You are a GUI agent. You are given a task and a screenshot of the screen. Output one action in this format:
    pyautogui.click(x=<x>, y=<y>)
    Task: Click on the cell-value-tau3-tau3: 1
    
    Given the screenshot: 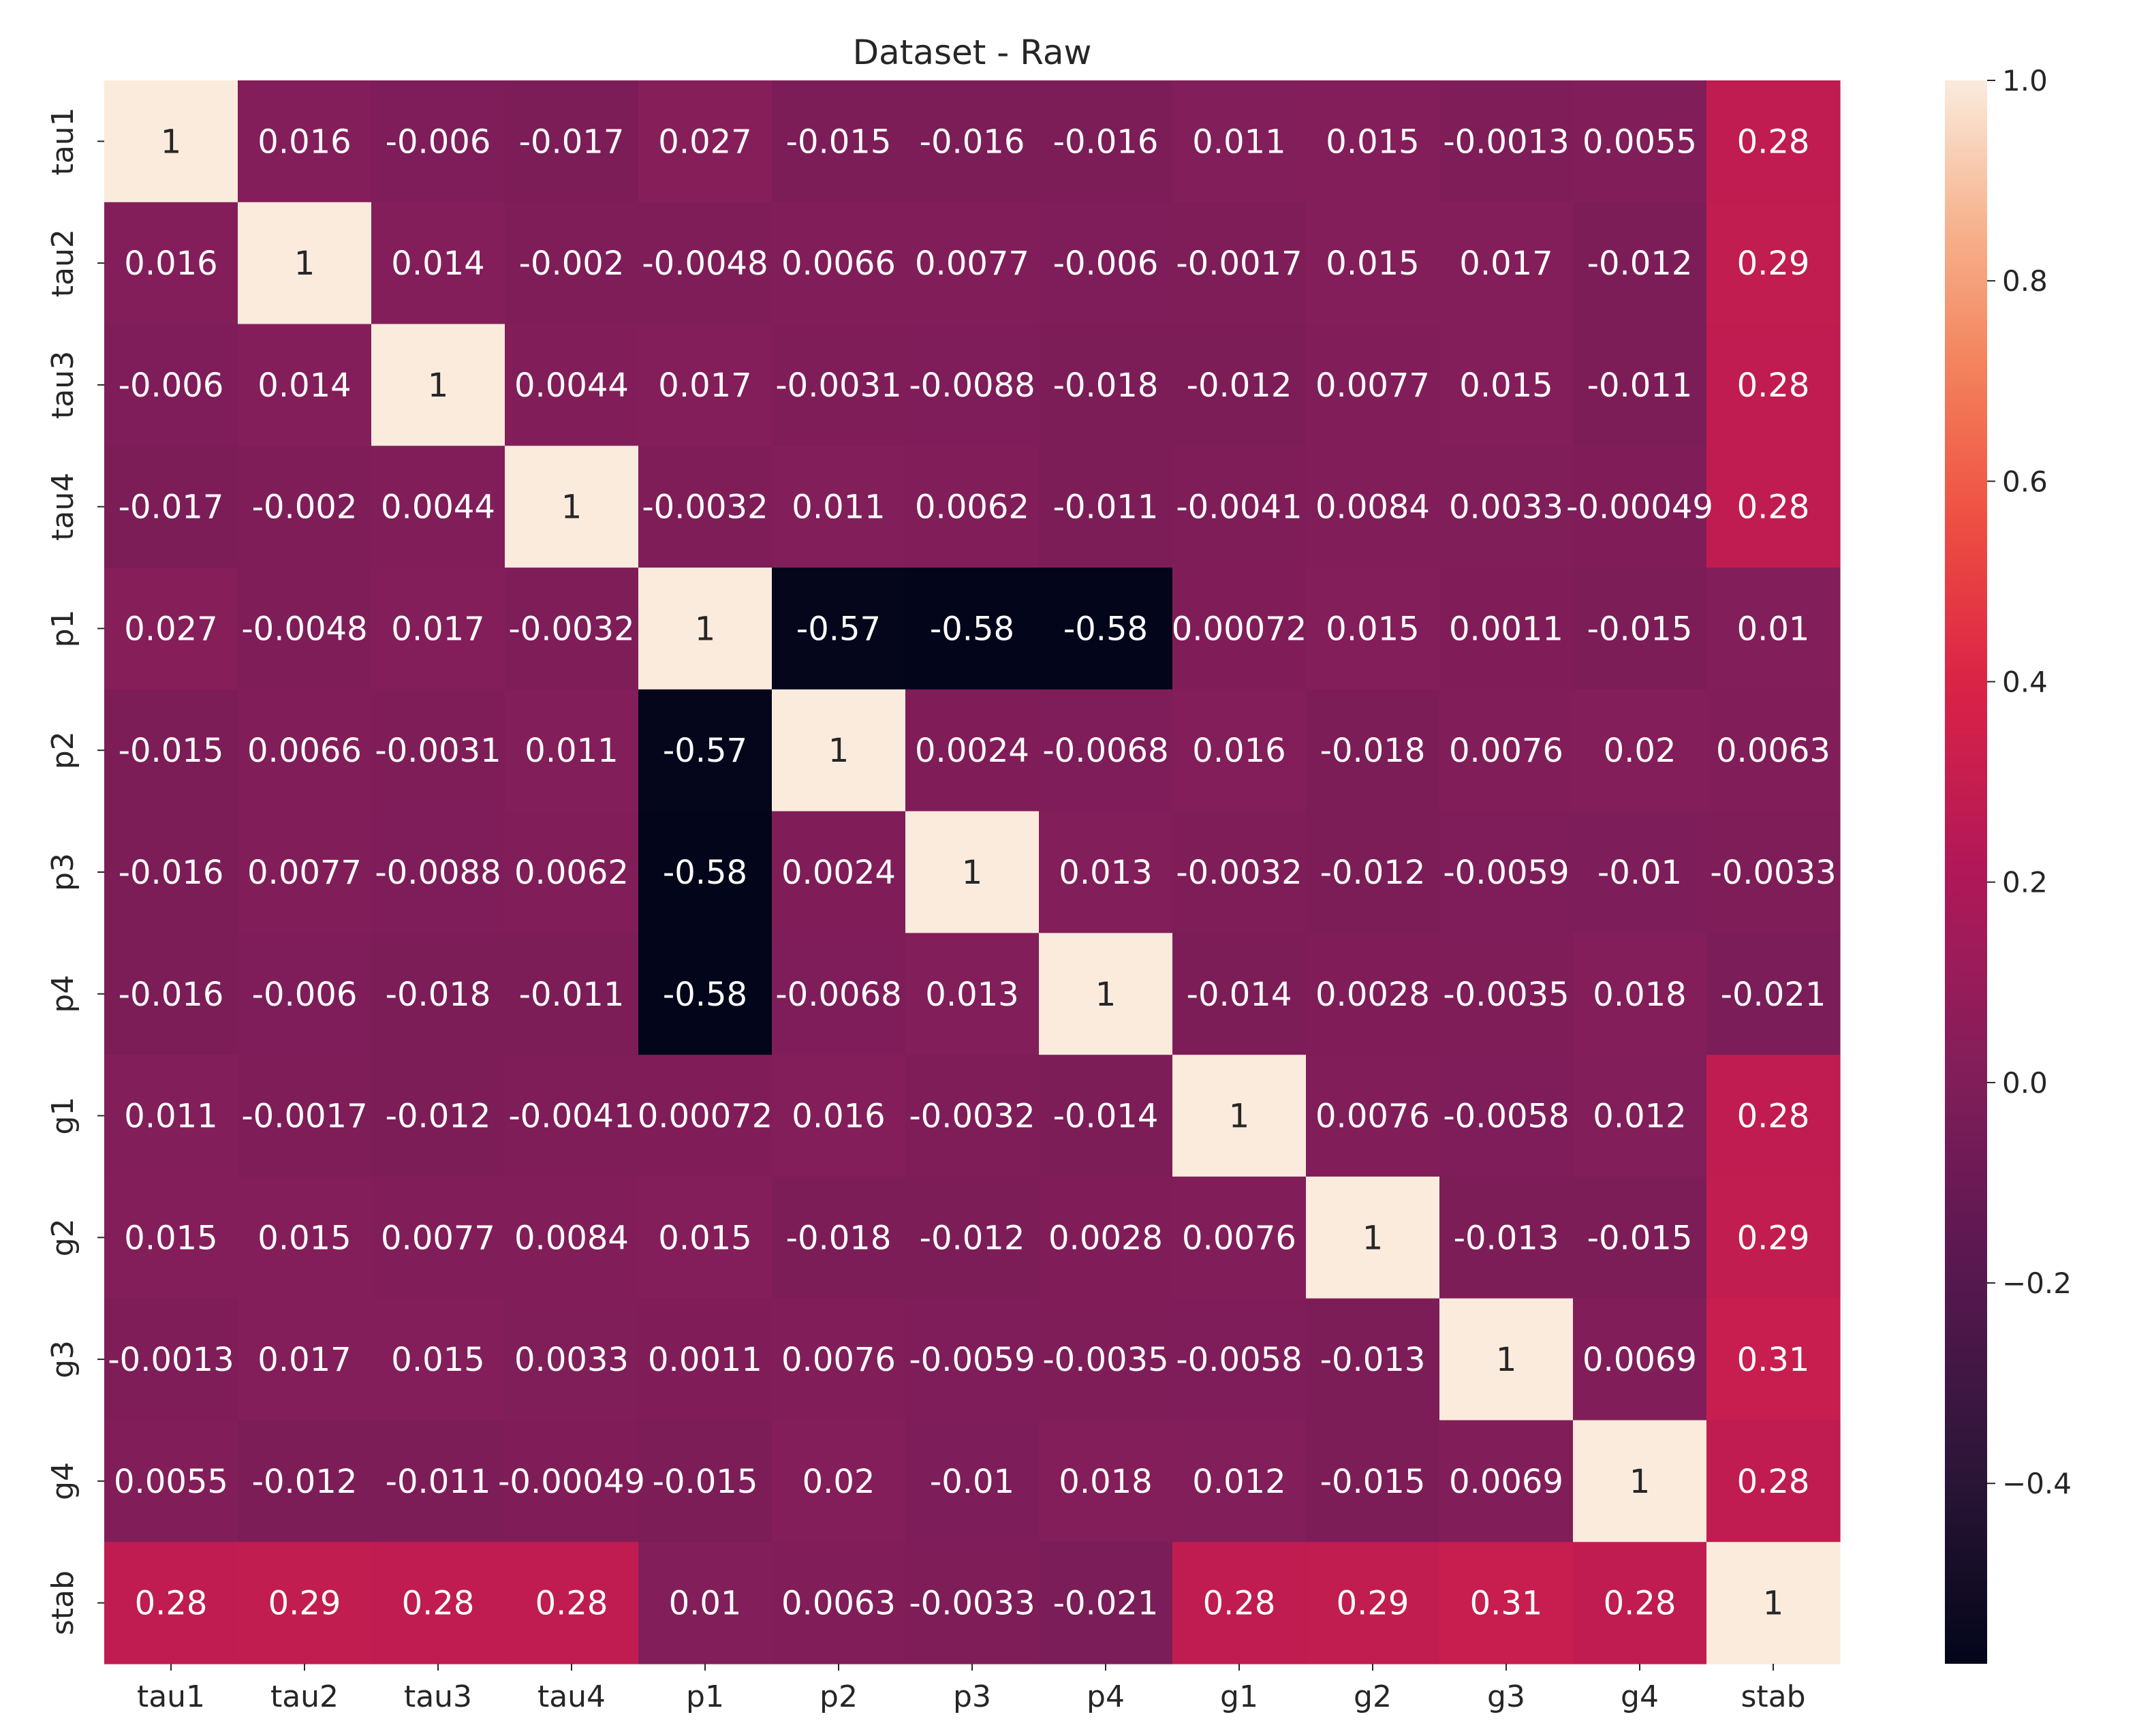 What is the action you would take?
    pyautogui.click(x=438, y=386)
    